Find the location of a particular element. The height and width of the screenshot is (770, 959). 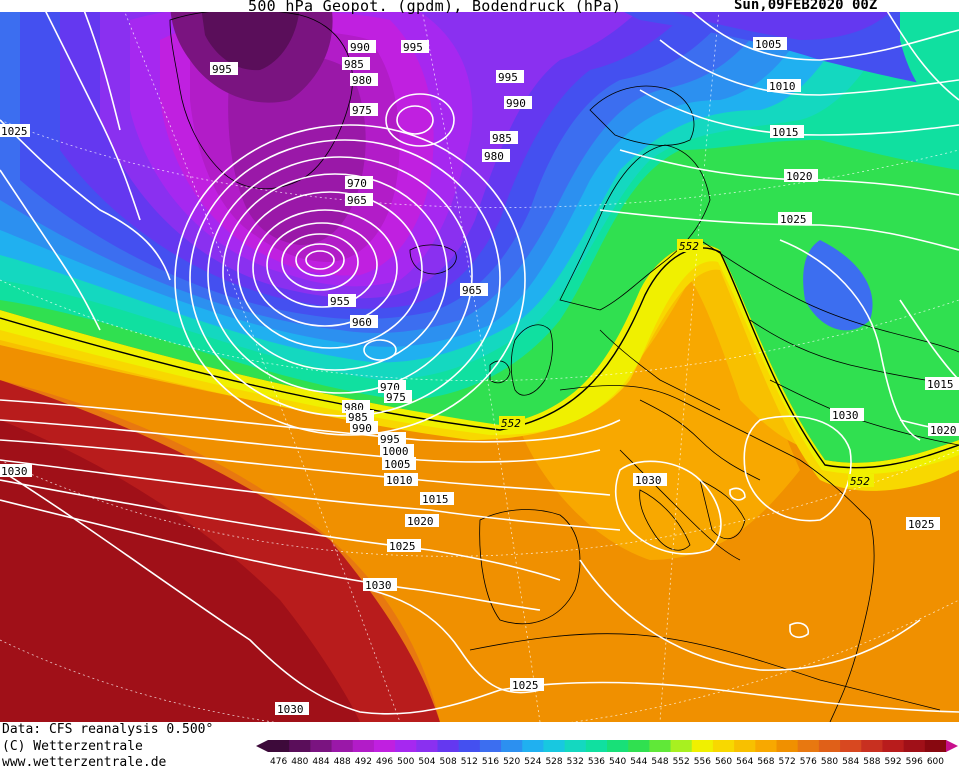

legend-tick-label: 512 is located at coordinates (469, 762).